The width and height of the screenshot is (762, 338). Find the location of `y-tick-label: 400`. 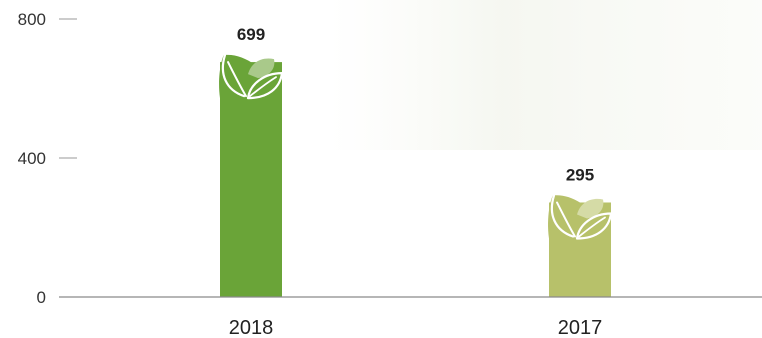

y-tick-label: 400 is located at coordinates (32, 158).